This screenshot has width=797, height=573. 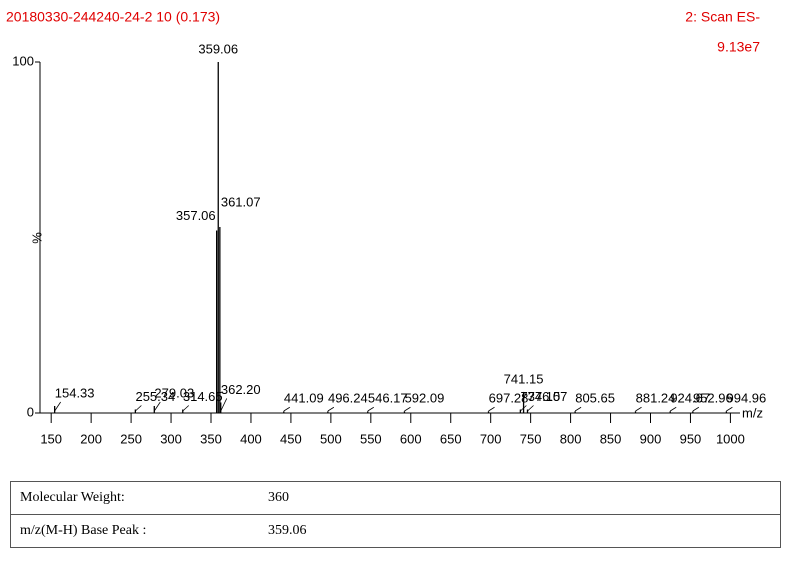 I want to click on x-tick-label: 950, so click(x=691, y=438).